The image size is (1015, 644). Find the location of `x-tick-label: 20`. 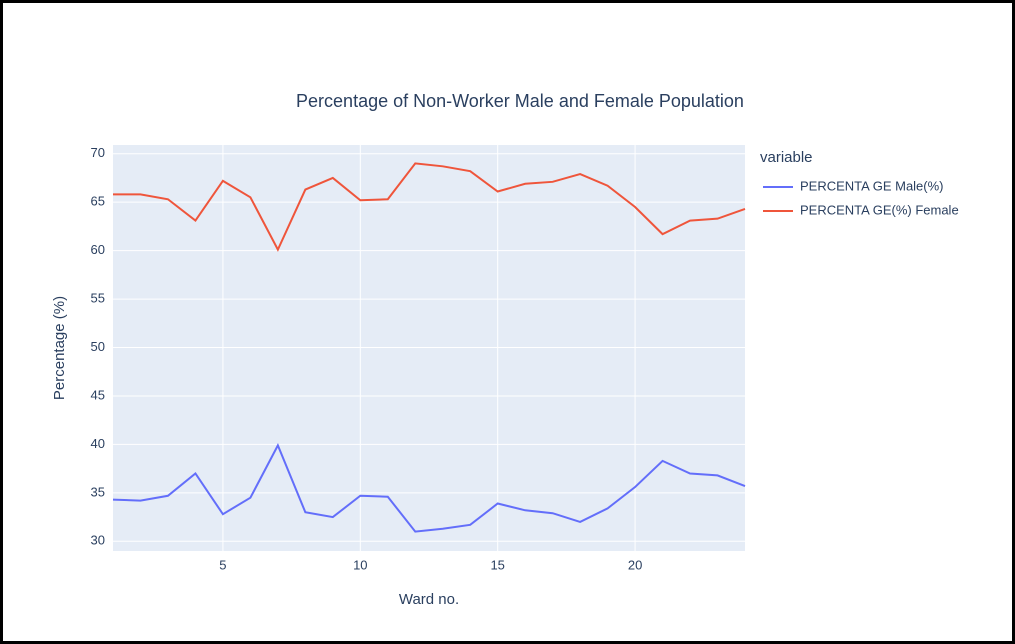

x-tick-label: 20 is located at coordinates (635, 564).